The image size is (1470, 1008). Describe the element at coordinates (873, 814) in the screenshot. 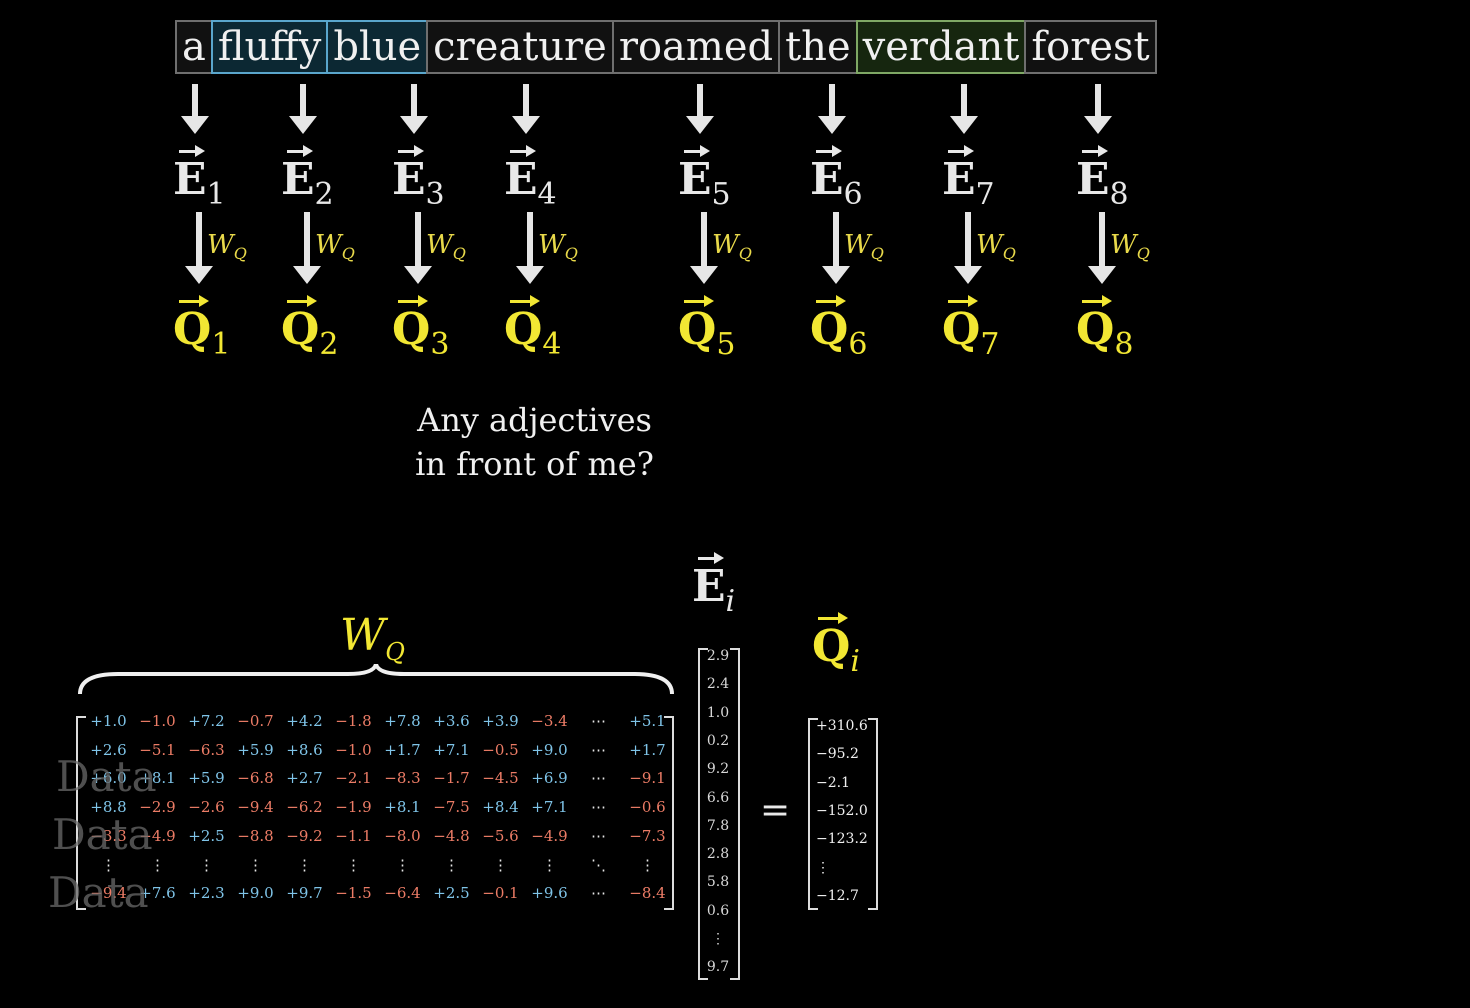

I see `query-bracket-right` at that location.